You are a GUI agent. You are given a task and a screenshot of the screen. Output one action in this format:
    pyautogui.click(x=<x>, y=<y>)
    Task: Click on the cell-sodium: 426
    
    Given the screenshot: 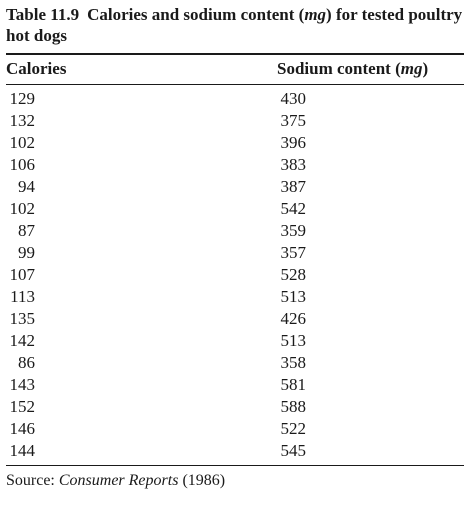 What is the action you would take?
    pyautogui.click(x=370, y=319)
    